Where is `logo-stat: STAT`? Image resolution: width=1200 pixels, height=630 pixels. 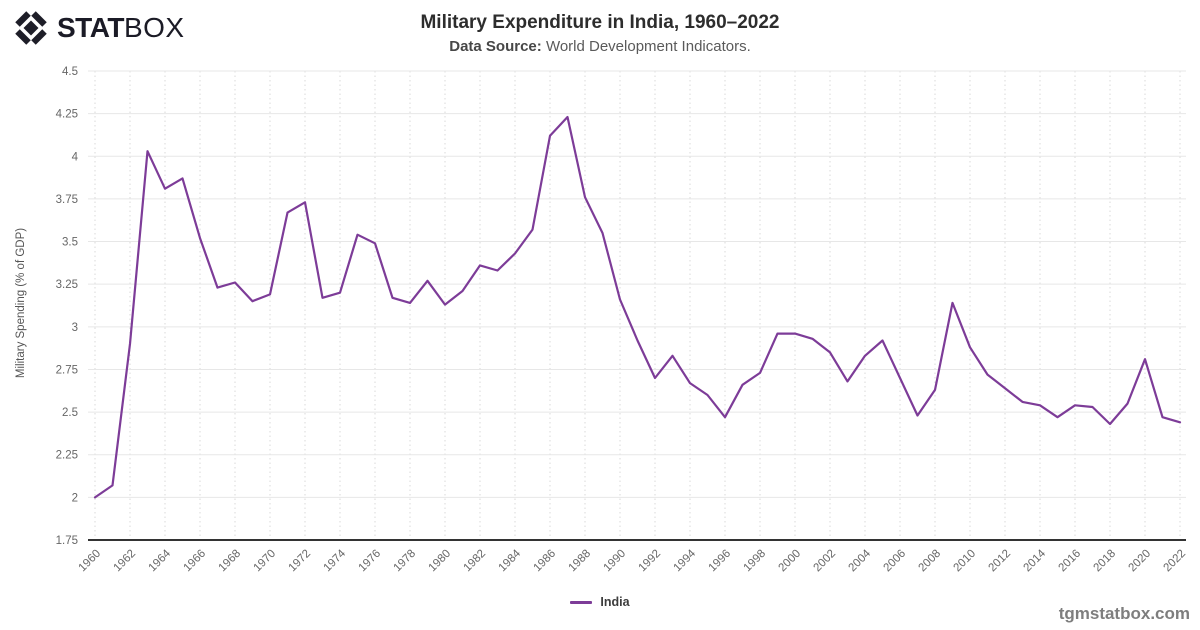 logo-stat: STAT is located at coordinates (90, 27).